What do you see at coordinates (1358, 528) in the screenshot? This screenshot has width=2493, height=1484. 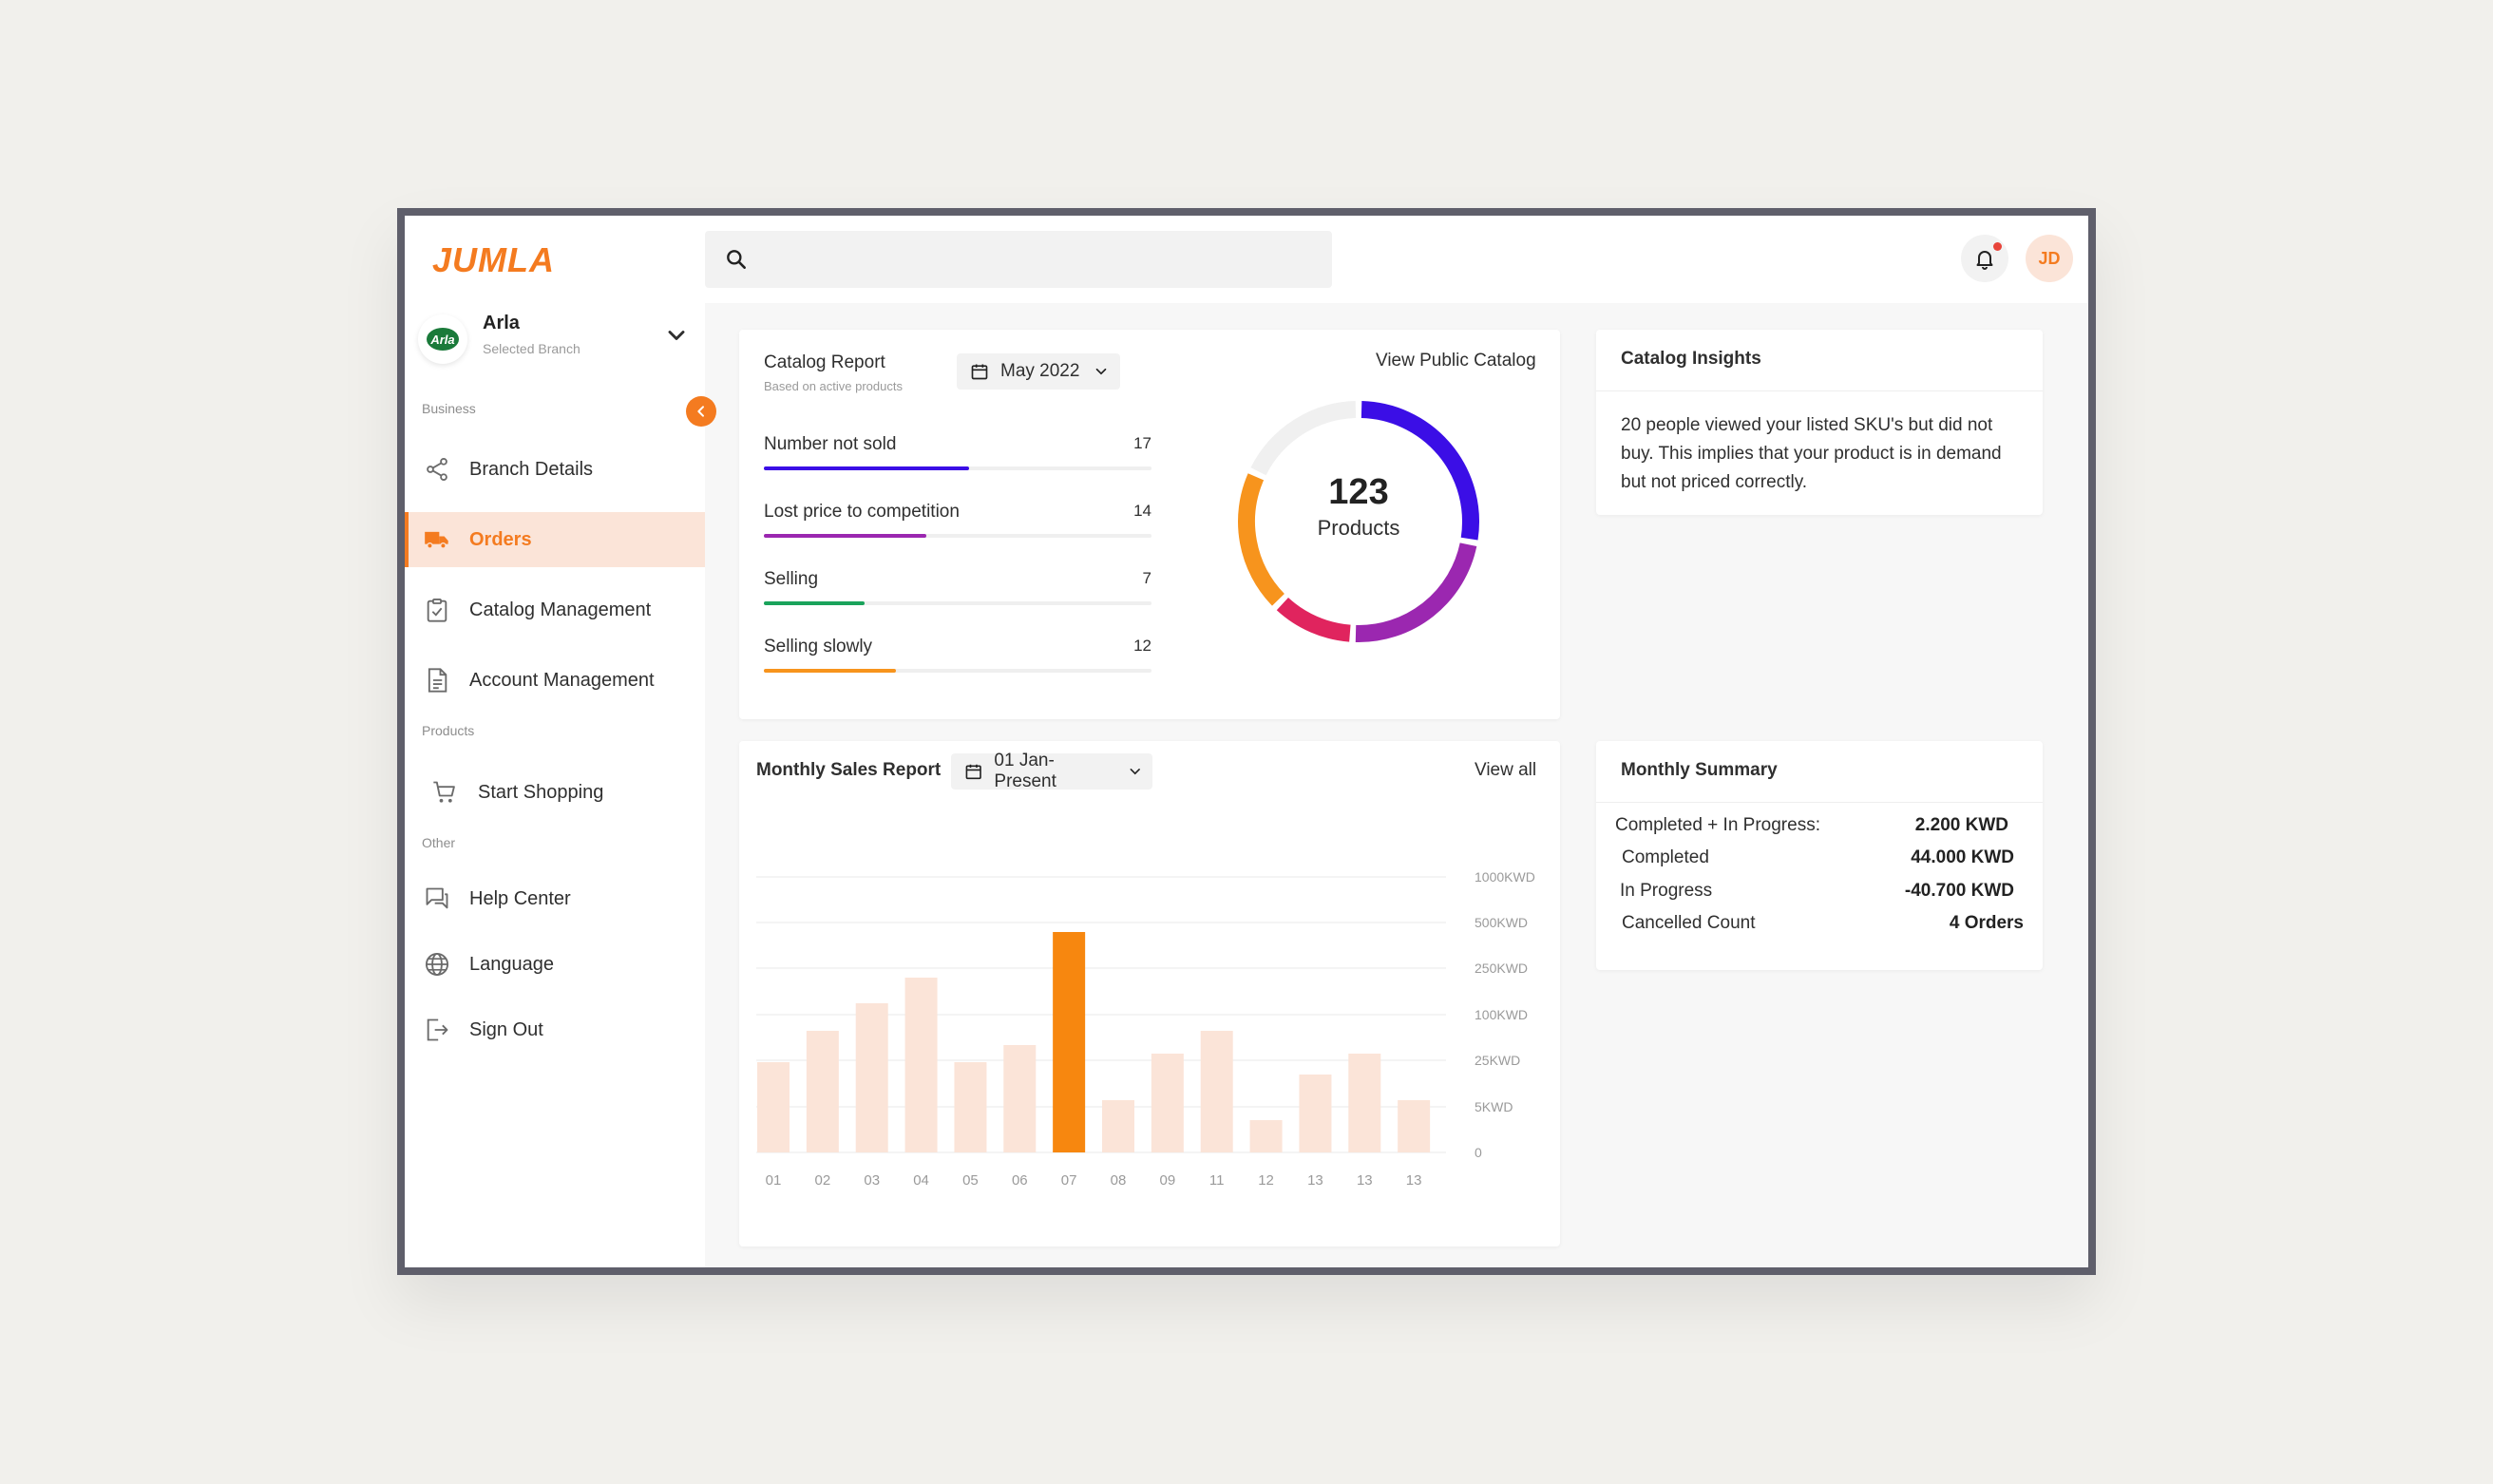 I see `donut-label: Products` at bounding box center [1358, 528].